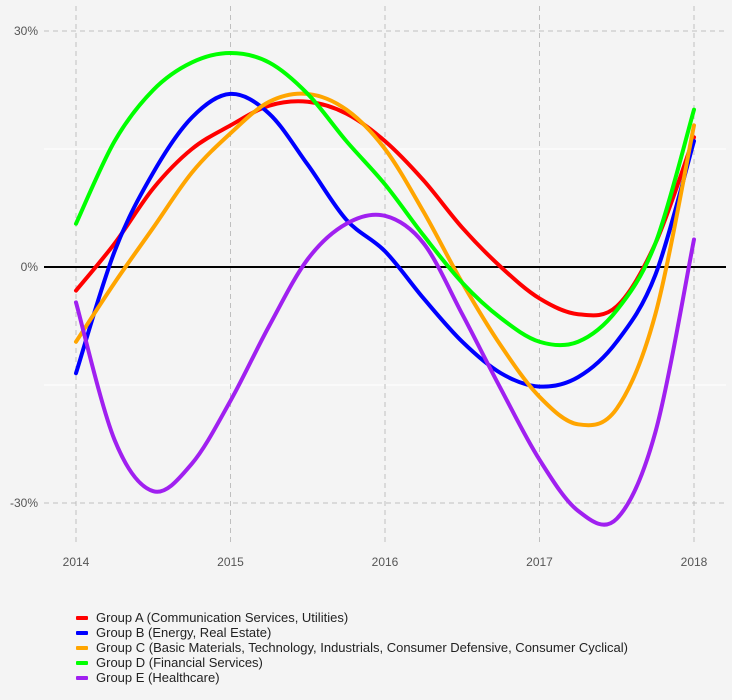 Image resolution: width=732 pixels, height=700 pixels. Describe the element at coordinates (26, 31) in the screenshot. I see `y-tick-label: 30%` at that location.